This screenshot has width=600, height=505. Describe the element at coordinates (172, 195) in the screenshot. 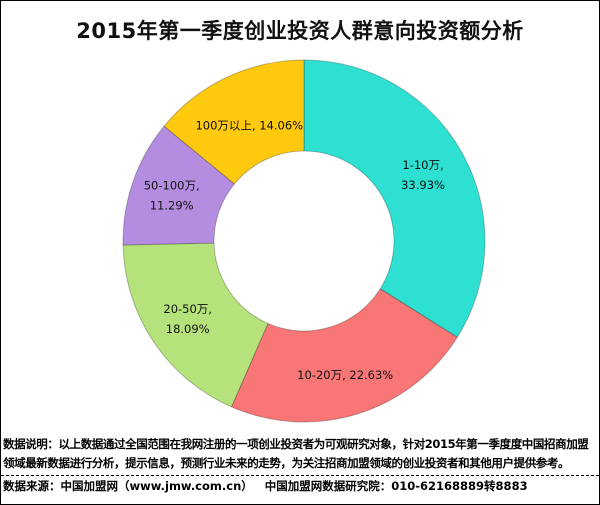

I see `slice-label-50-100万: 50-100万, 11.29%` at that location.